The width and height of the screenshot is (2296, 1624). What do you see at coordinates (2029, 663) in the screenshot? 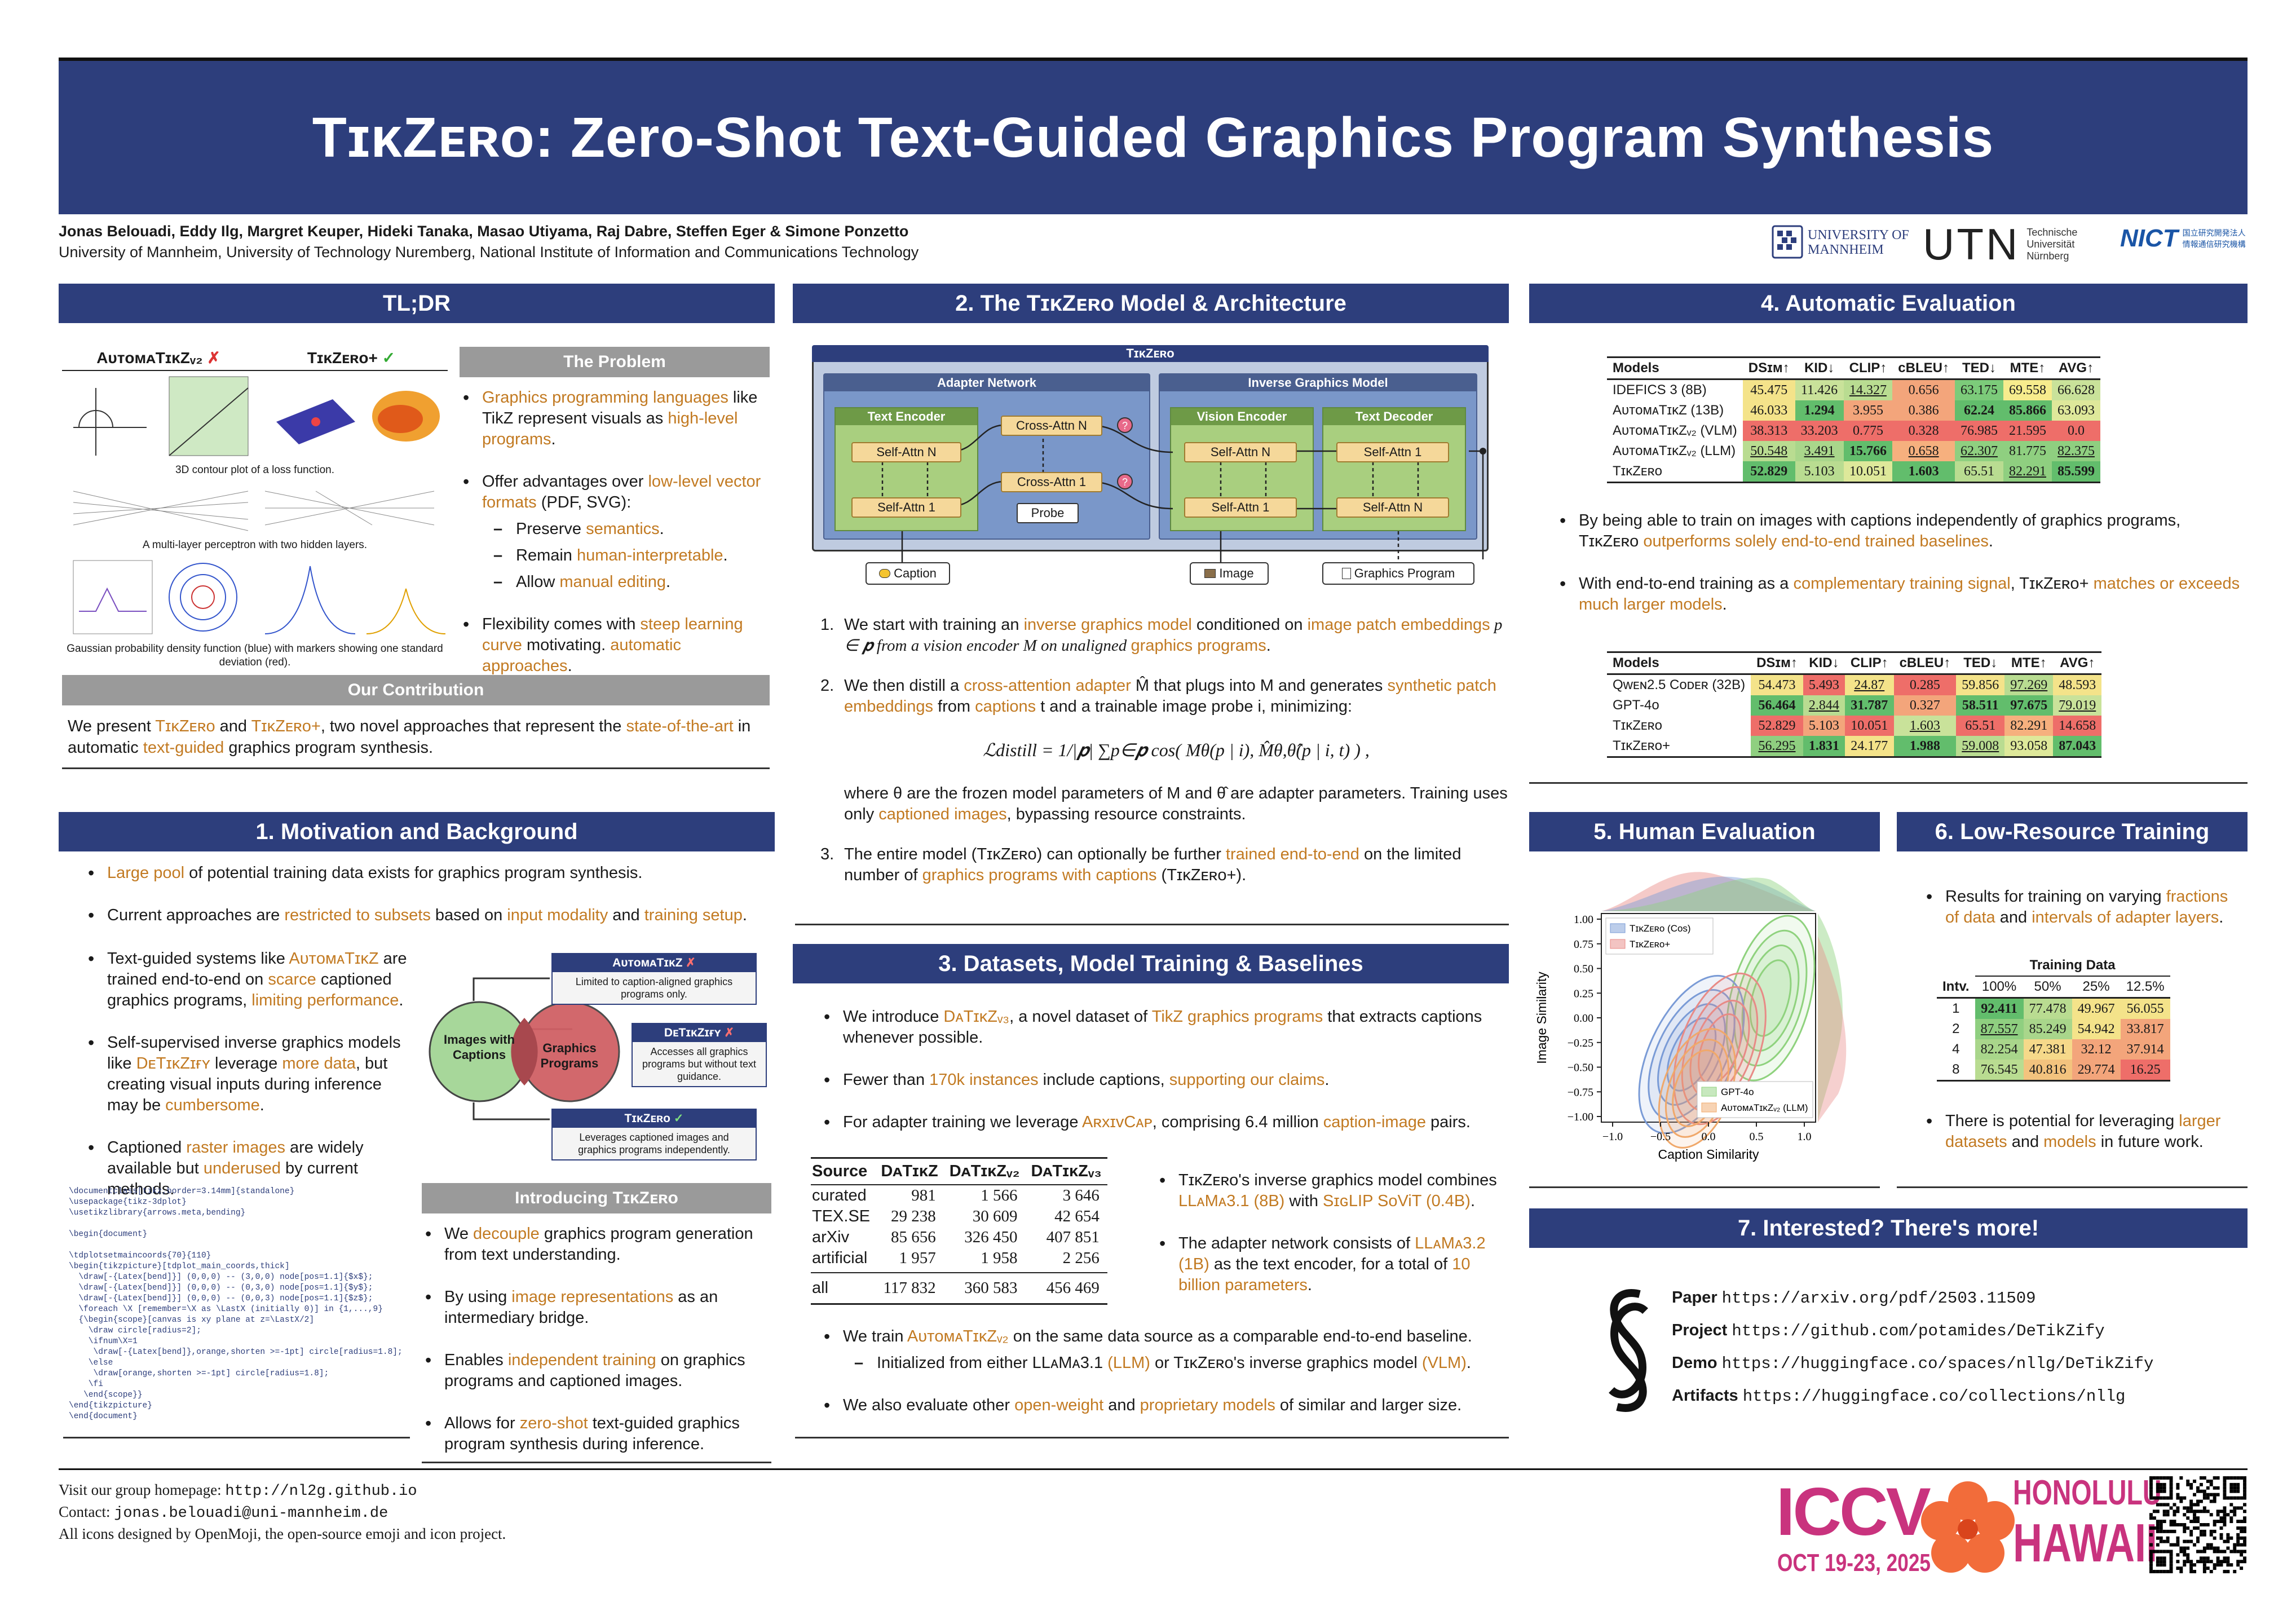
I see `column-header: MTE↑` at bounding box center [2029, 663].